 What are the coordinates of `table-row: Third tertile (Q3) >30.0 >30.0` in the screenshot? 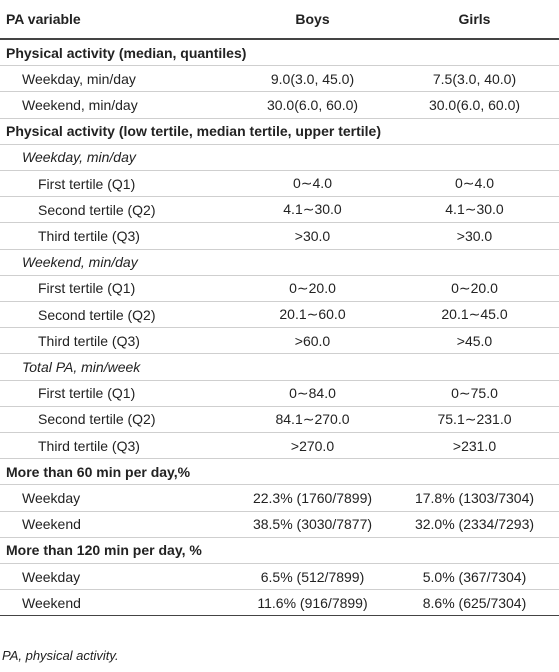 It's located at (279, 236).